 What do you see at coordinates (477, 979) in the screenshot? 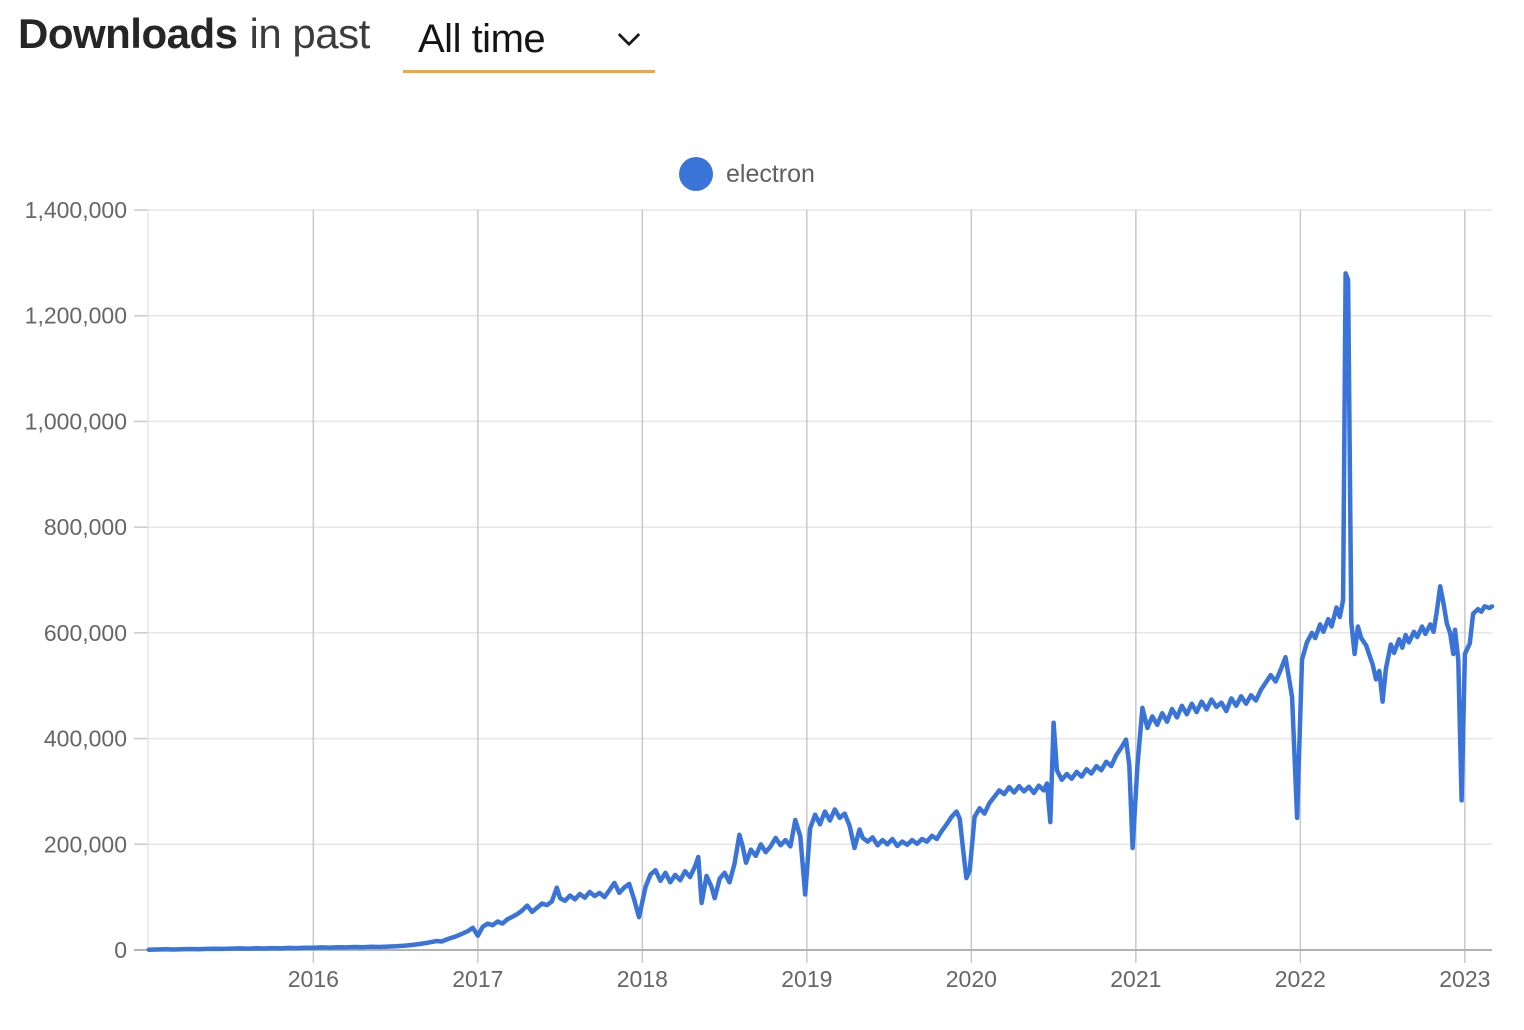
I see `x-tick-label: 2017` at bounding box center [477, 979].